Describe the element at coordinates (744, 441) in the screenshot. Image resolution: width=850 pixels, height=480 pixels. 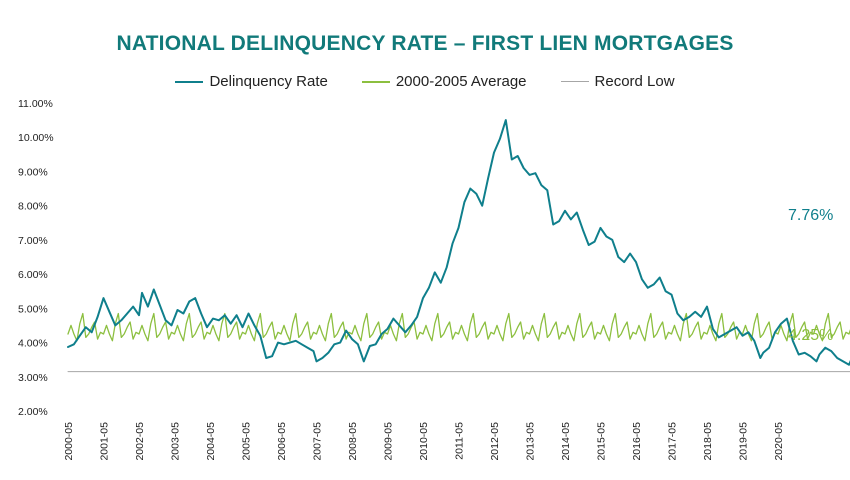
I see `x-tick-label: 2019-05` at that location.